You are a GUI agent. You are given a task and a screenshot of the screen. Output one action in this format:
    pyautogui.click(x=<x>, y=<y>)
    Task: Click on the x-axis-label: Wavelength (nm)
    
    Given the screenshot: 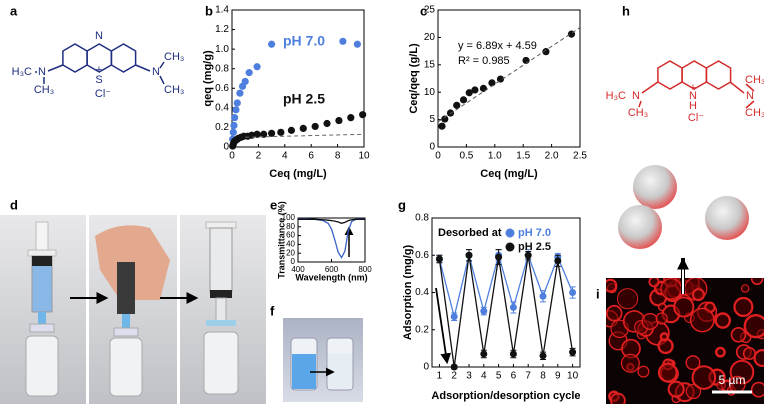 What is the action you would take?
    pyautogui.click(x=331, y=277)
    